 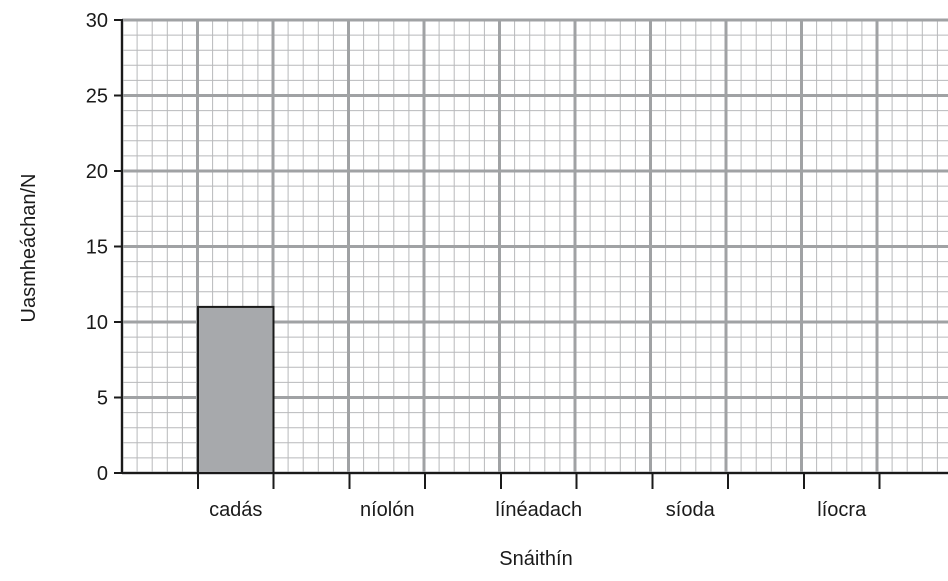 What do you see at coordinates (235, 510) in the screenshot?
I see `x-tick-label: cadás` at bounding box center [235, 510].